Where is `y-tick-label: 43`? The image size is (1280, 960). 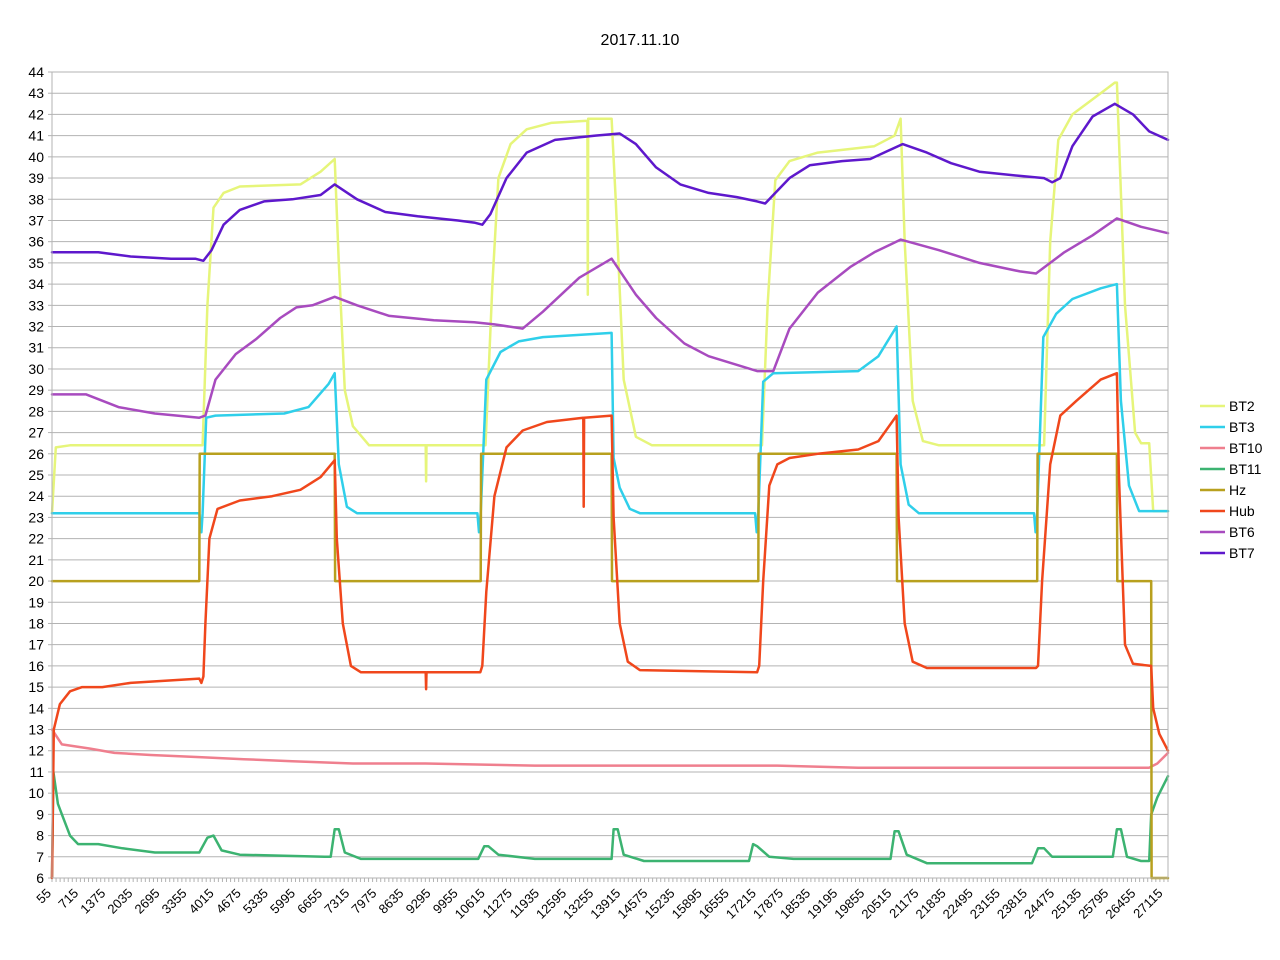 y-tick-label: 43 is located at coordinates (36, 93).